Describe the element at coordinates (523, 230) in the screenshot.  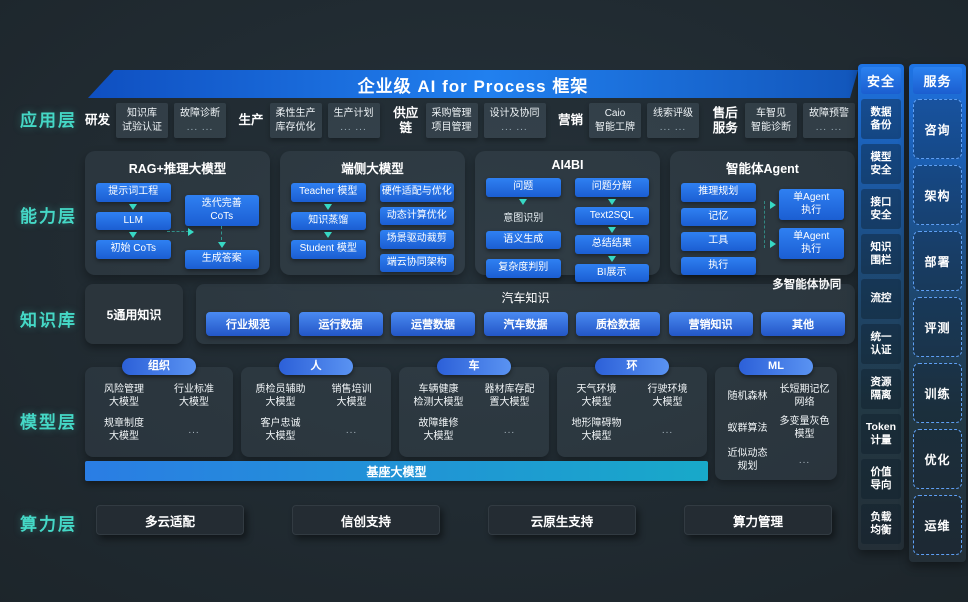
I see `ai4bi-left-column: 问题 意图识别 语义生成 复杂度判别` at that location.